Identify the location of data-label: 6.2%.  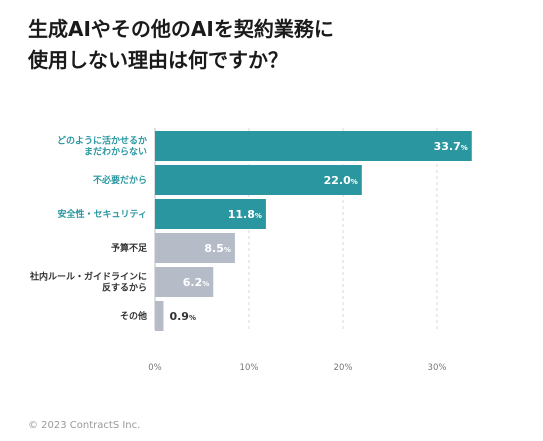
(196, 282).